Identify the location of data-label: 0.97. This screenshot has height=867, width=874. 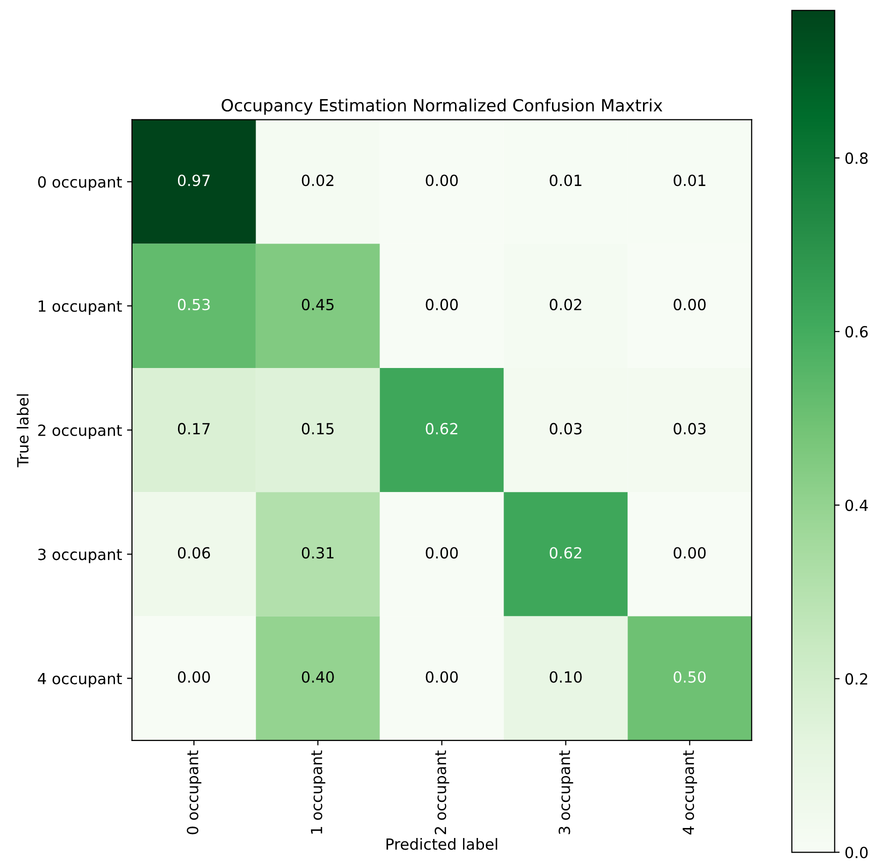
(194, 180).